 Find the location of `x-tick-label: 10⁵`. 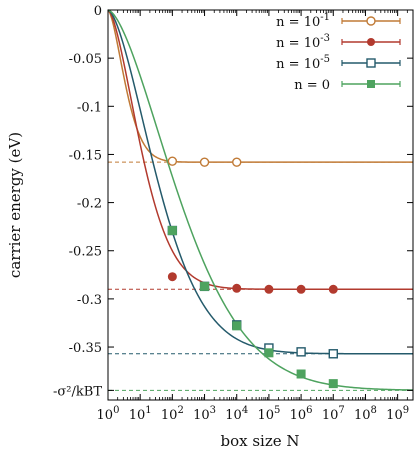

x-tick-label: 10⁵ is located at coordinates (268, 414).